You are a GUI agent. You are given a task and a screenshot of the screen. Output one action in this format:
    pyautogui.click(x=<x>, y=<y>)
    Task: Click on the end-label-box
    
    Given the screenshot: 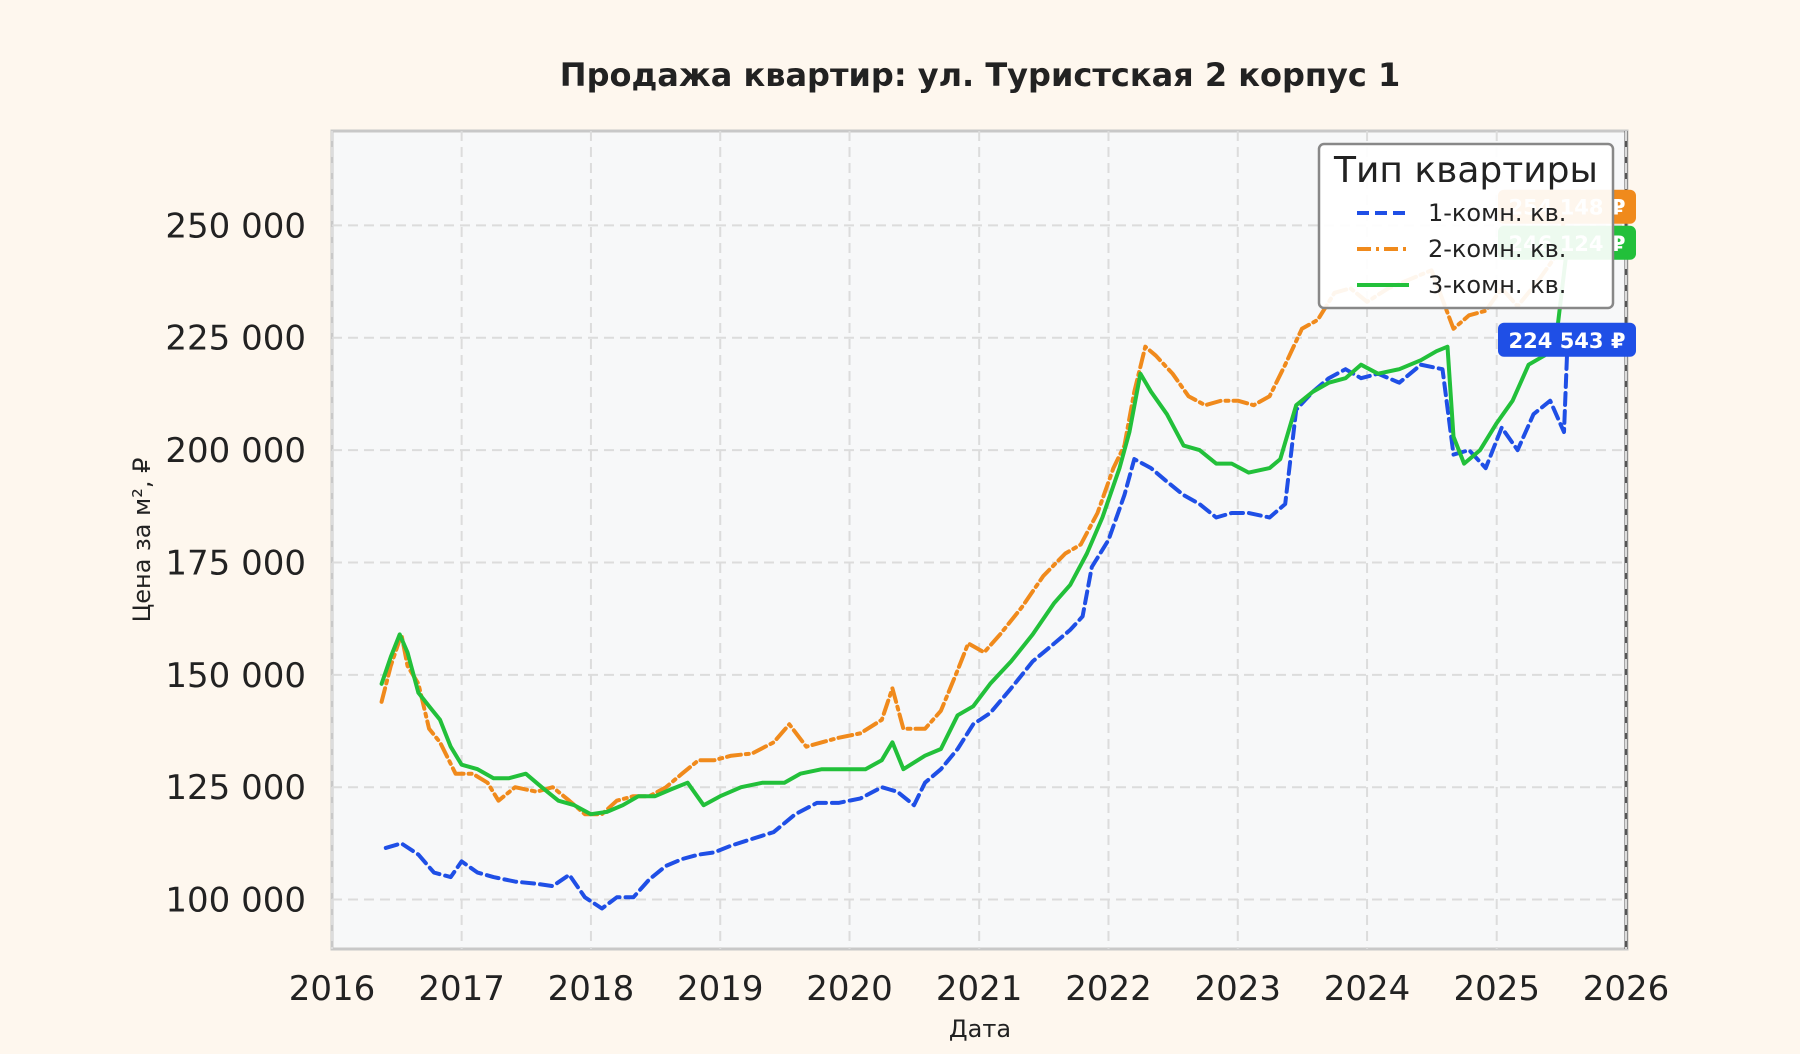 What is the action you would take?
    pyautogui.click(x=1567, y=339)
    